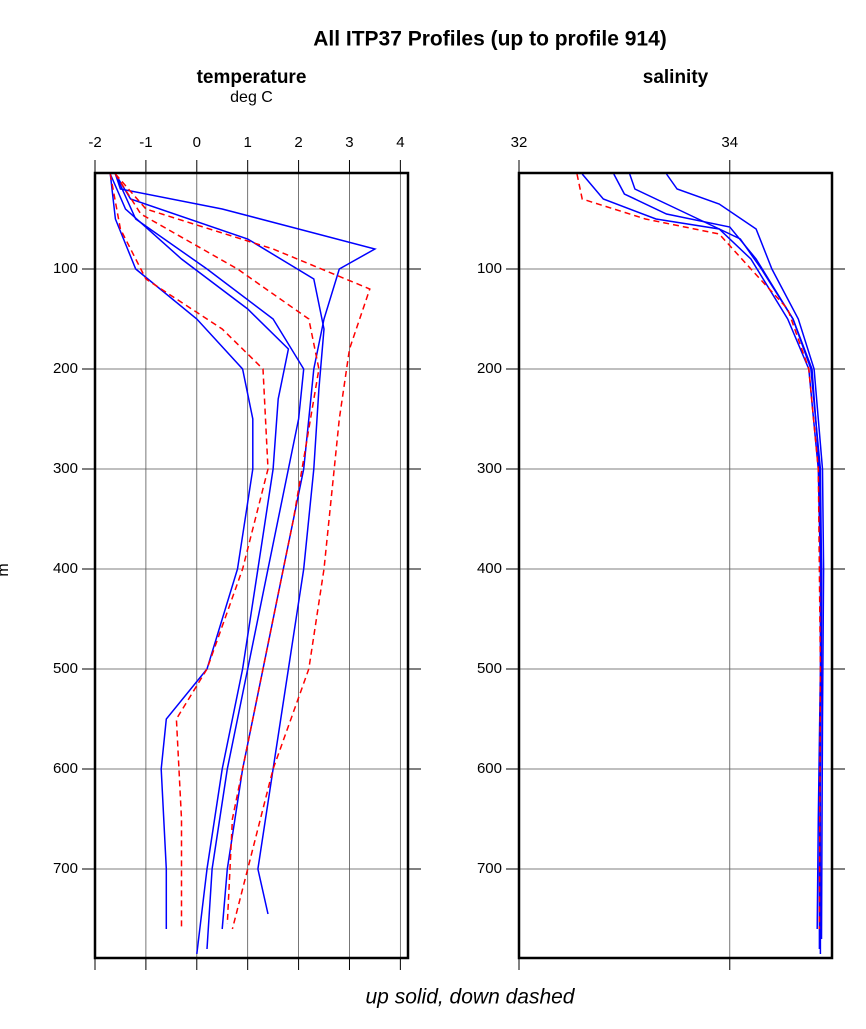 This screenshot has height=1029, width=866. Describe the element at coordinates (248, 142) in the screenshot. I see `x-tick-label: 1` at that location.